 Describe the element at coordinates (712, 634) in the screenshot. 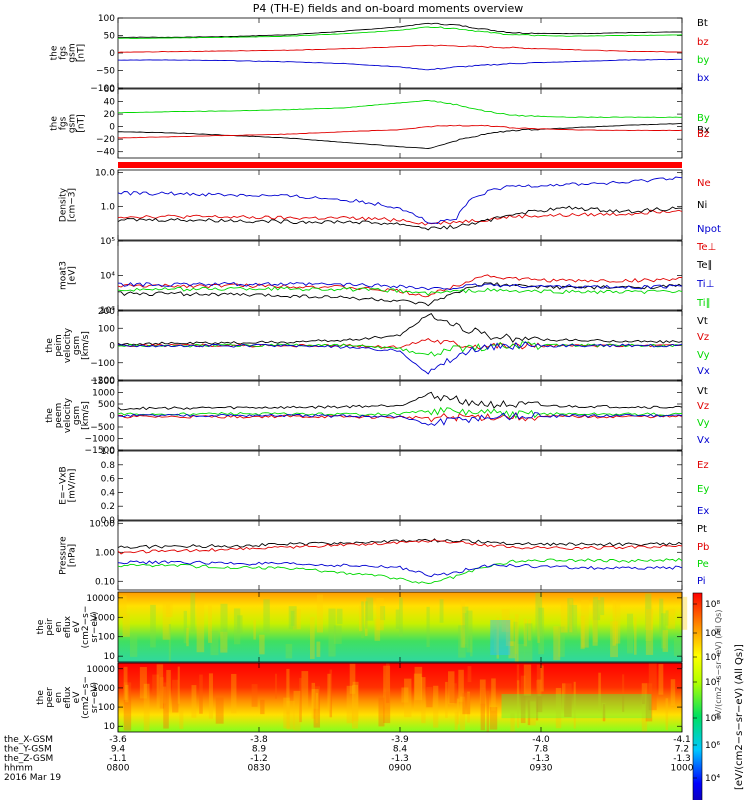

I see `colorbar-tick-label: 10⁶` at that location.